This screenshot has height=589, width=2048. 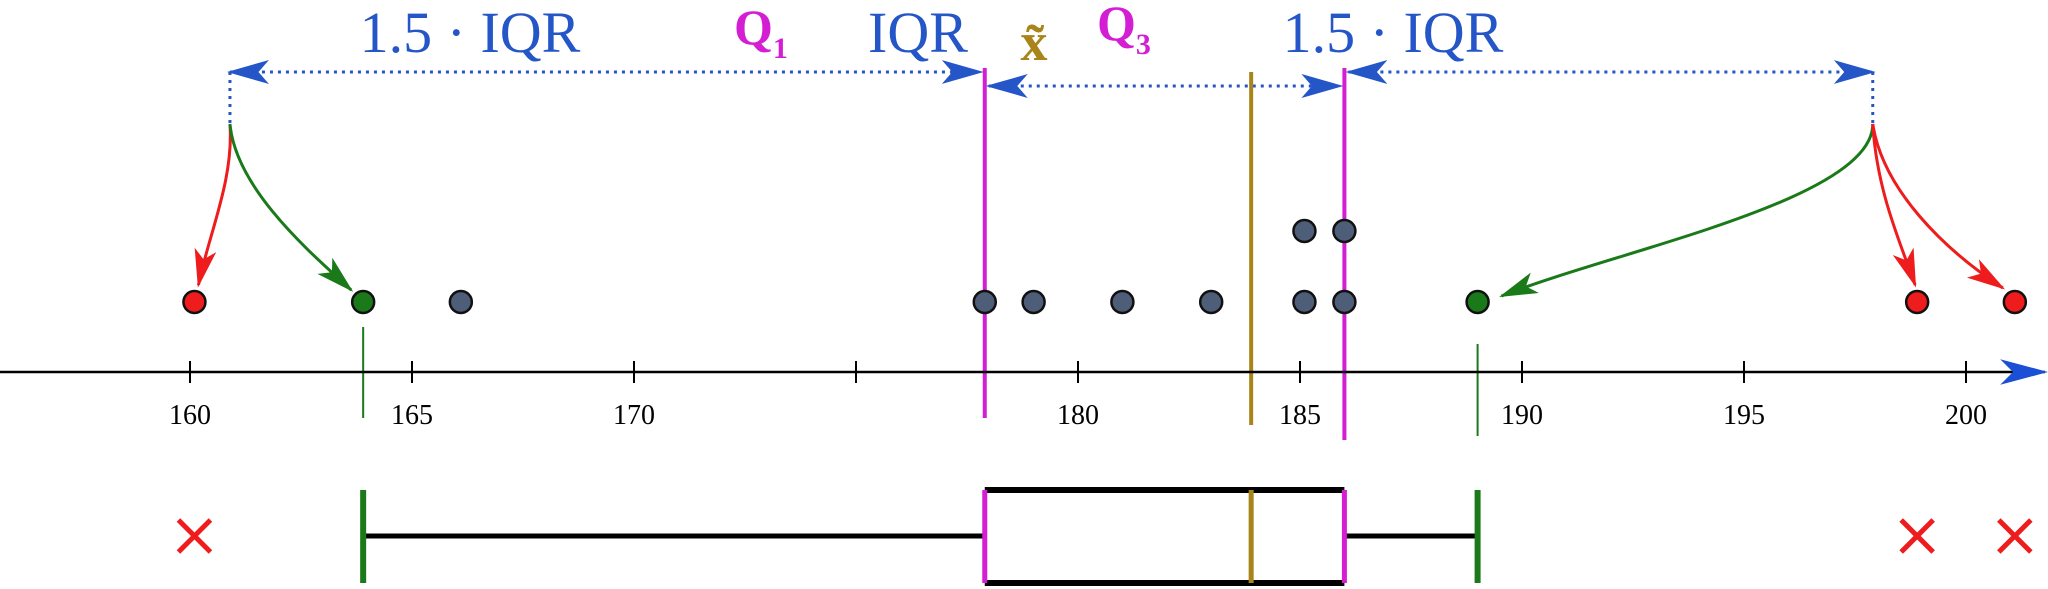 I want to click on q1-subscript: 1, so click(x=780, y=48).